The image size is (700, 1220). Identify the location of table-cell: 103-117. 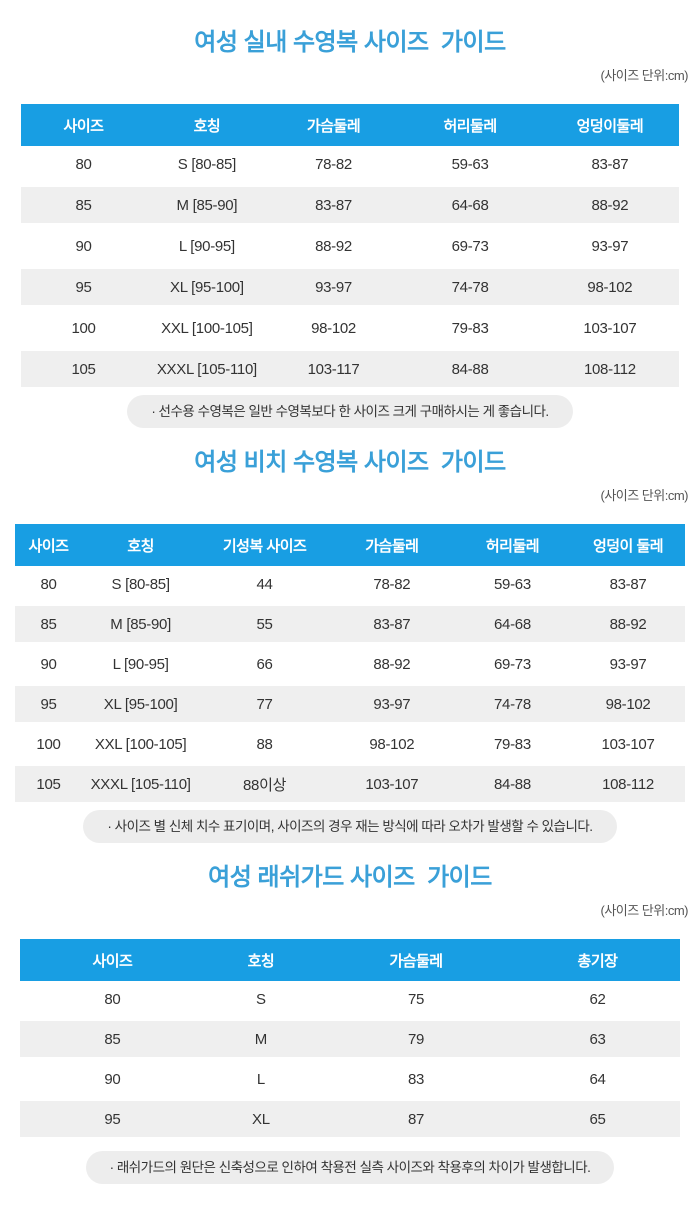
(333, 369).